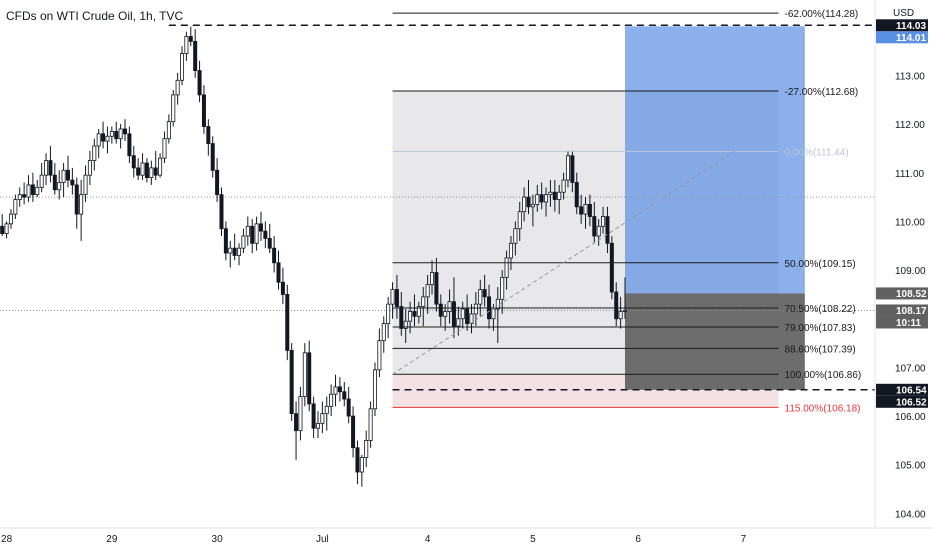 The width and height of the screenshot is (932, 550). Describe the element at coordinates (715, 160) in the screenshot. I see `profit-zone` at that location.